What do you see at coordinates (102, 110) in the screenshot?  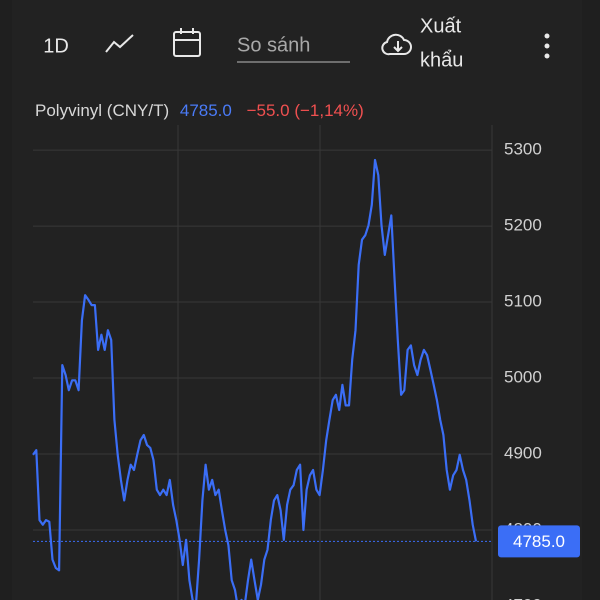 I see `series-name: Polyvinyl (CNY/T)` at bounding box center [102, 110].